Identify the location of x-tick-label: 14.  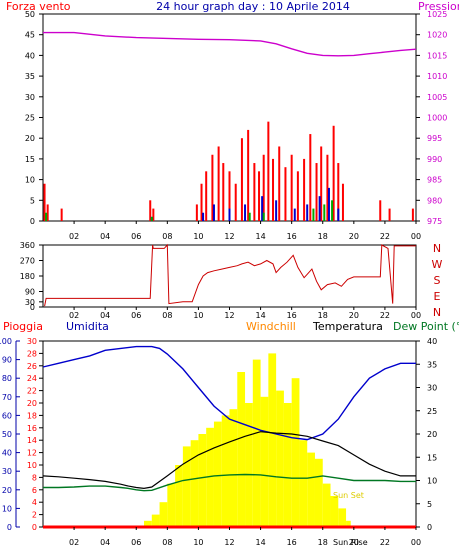
(260, 542).